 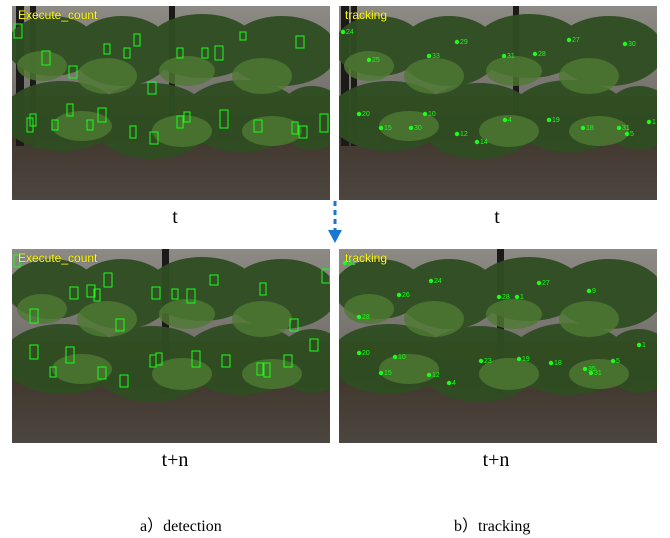 What do you see at coordinates (484, 142) in the screenshot?
I see `track-id-label: 14` at bounding box center [484, 142].